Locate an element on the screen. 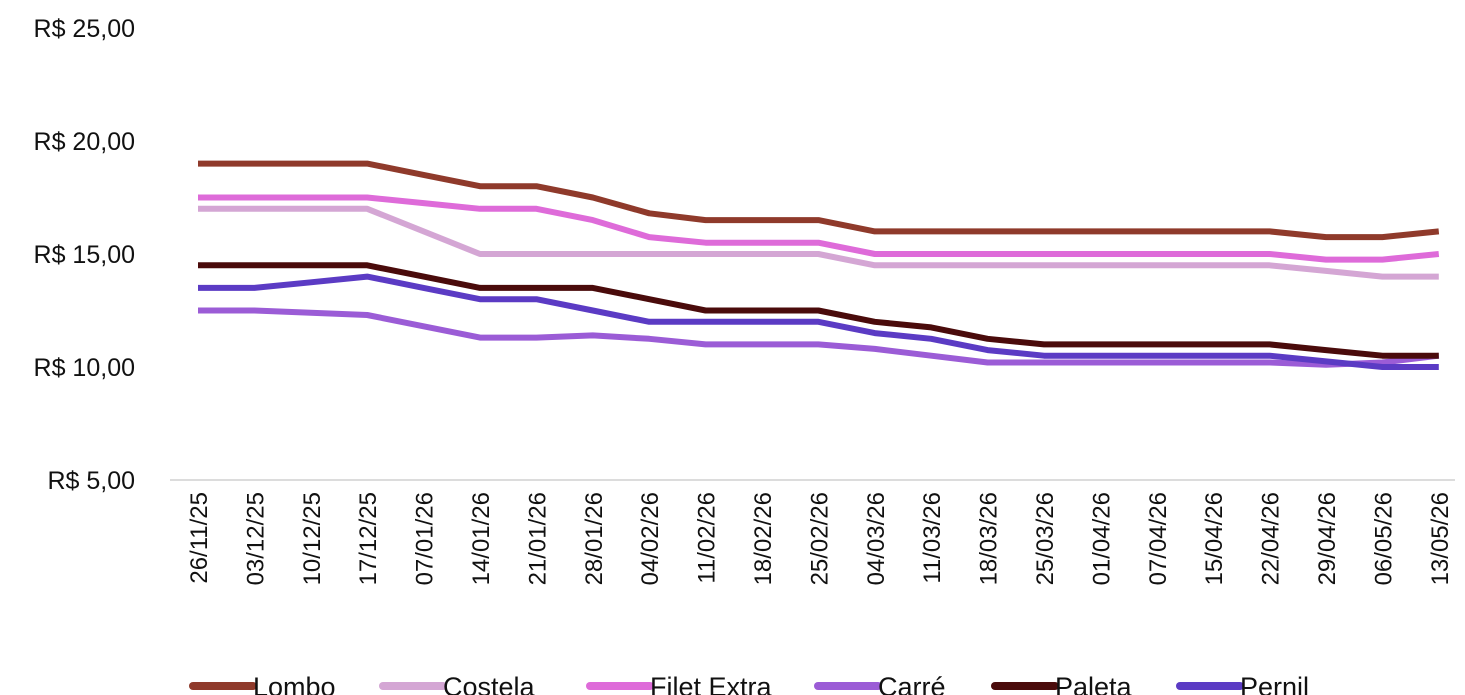  legend-item: Paleta is located at coordinates (1062, 683).